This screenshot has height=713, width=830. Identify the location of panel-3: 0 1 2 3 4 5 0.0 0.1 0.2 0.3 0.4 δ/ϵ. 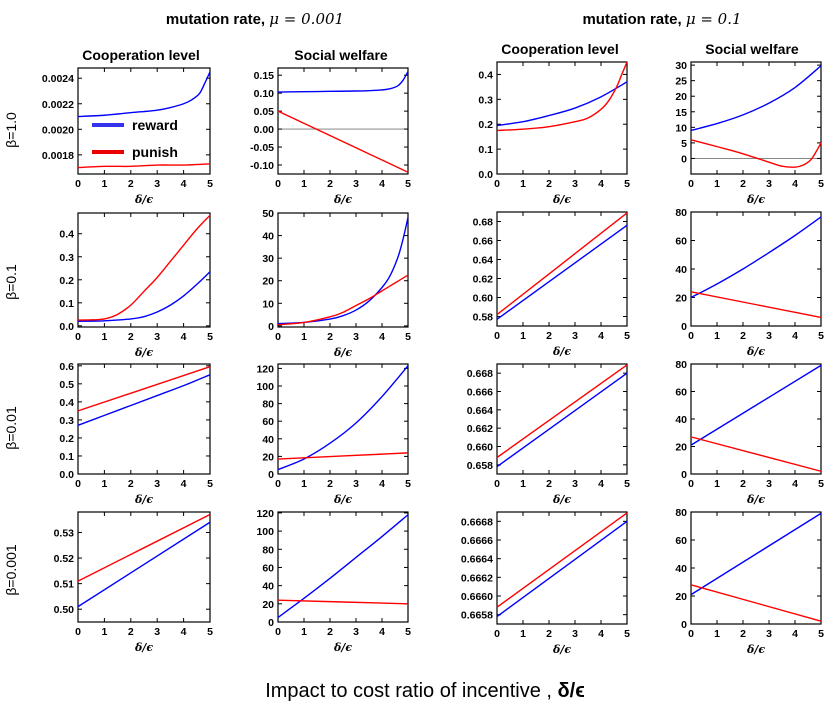
(554, 133).